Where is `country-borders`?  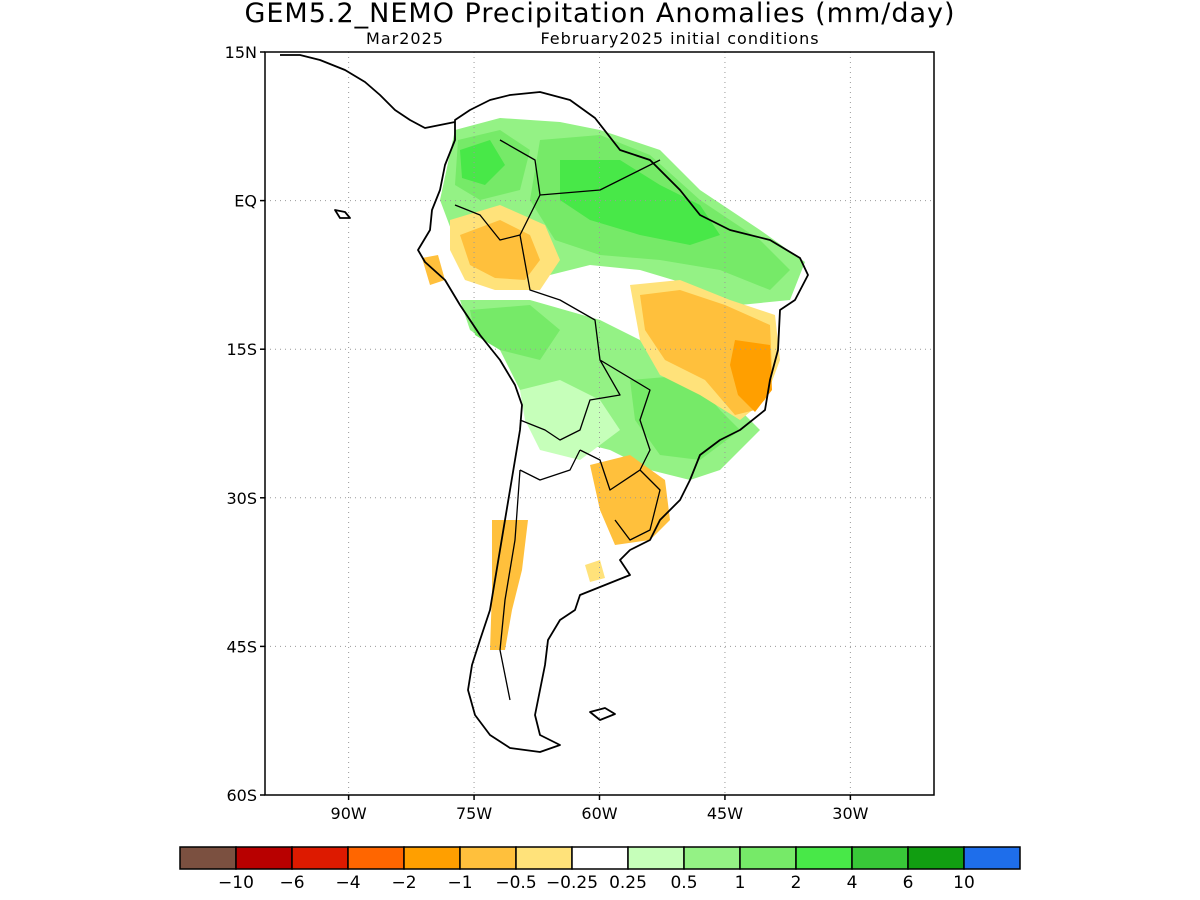
country-borders is located at coordinates (557, 420).